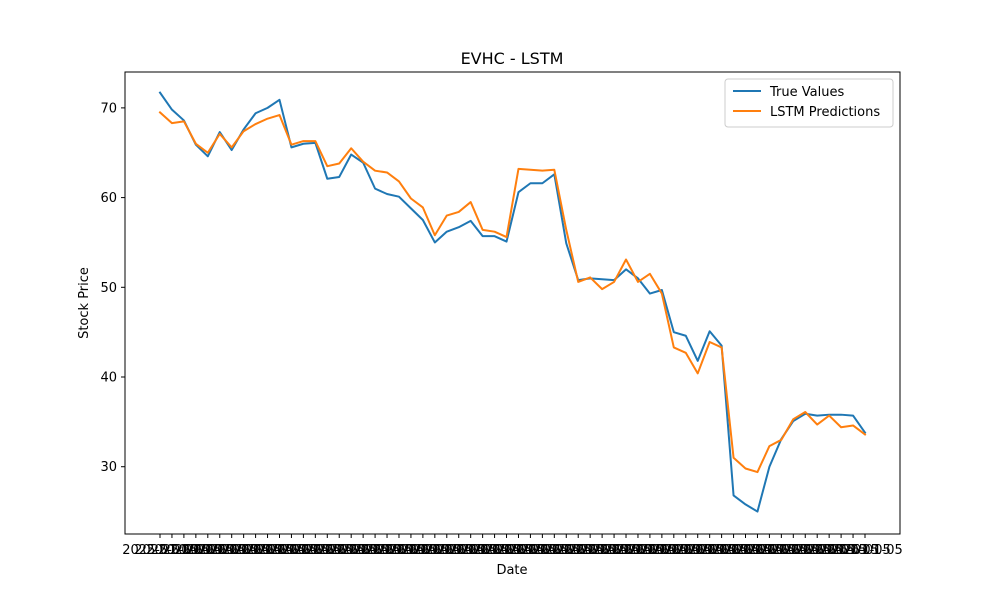 The height and width of the screenshot is (600, 1000). Describe the element at coordinates (84, 303) in the screenshot. I see `y-axis-label: Stock Price` at that location.